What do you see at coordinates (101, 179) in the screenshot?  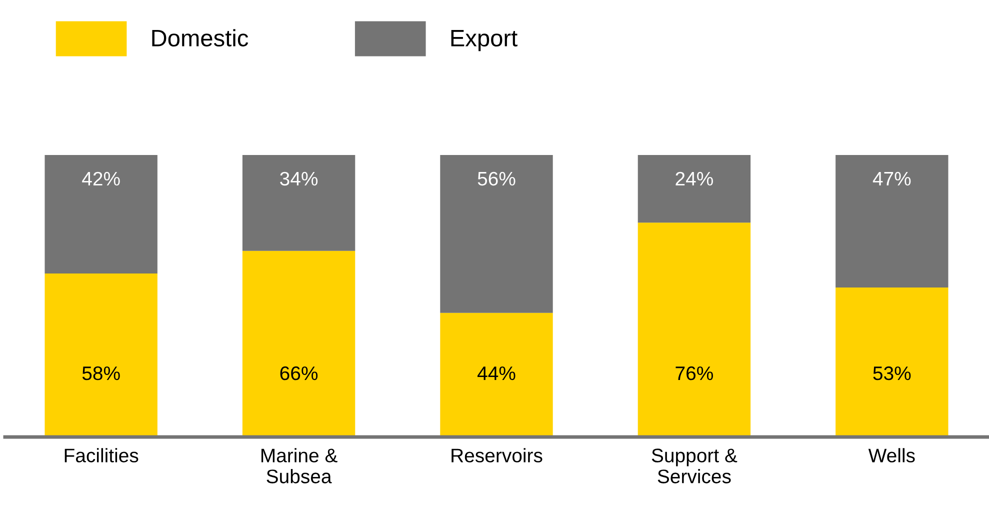 I see `data-label: 42%` at bounding box center [101, 179].